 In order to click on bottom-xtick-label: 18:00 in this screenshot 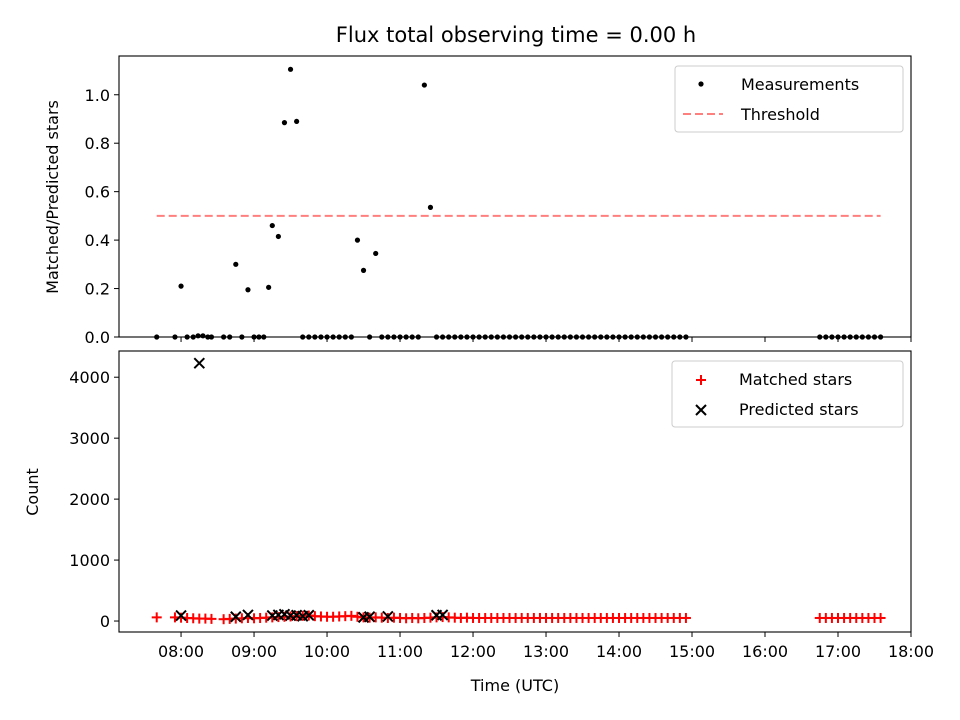, I will do `click(911, 651)`.